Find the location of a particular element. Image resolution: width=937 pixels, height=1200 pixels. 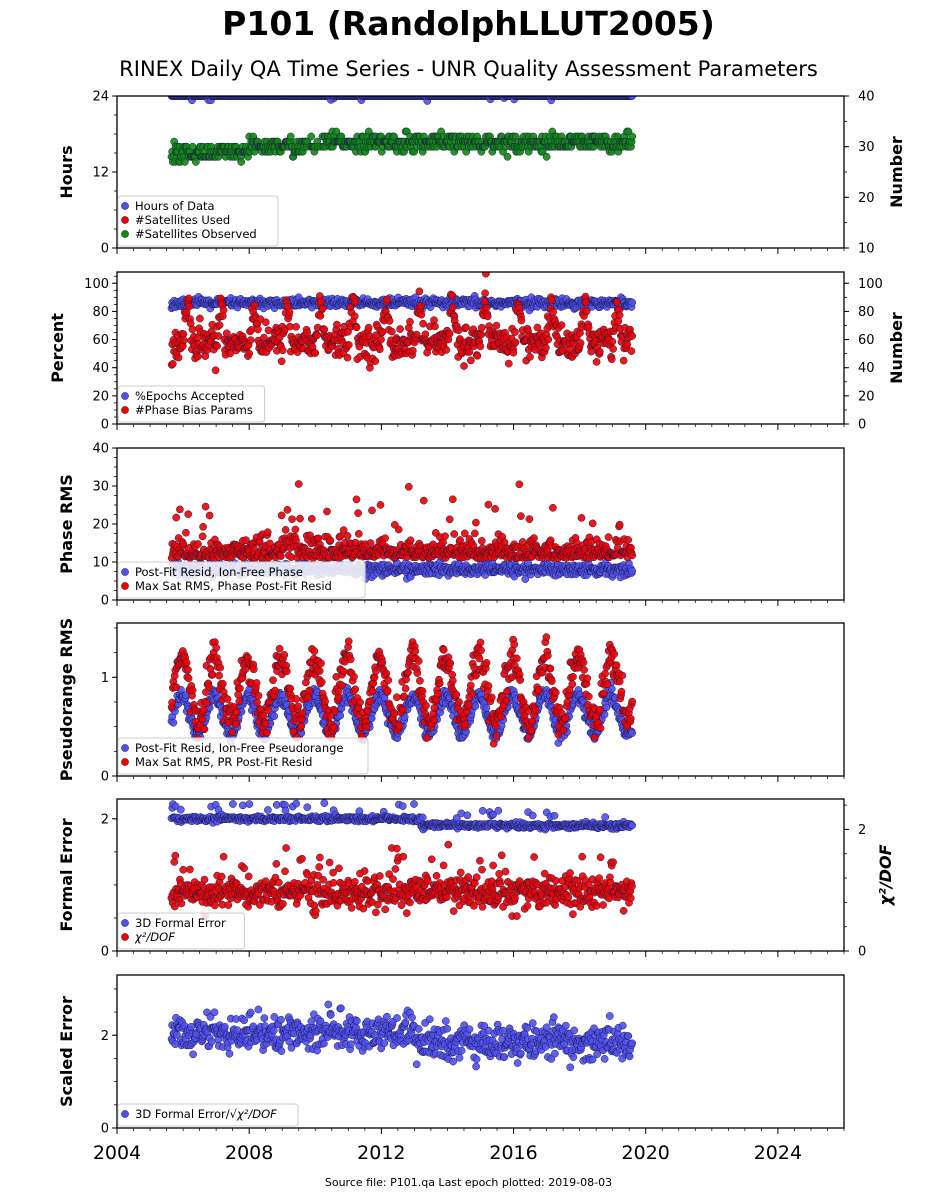

legend-entry: Hours of Data is located at coordinates (175, 206).